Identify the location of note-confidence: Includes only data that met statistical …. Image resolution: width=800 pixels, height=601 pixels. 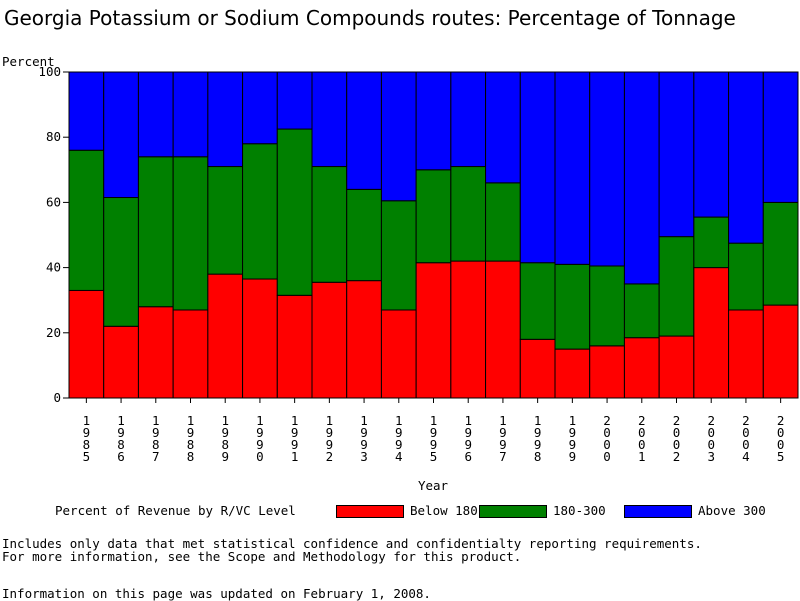
(352, 543).